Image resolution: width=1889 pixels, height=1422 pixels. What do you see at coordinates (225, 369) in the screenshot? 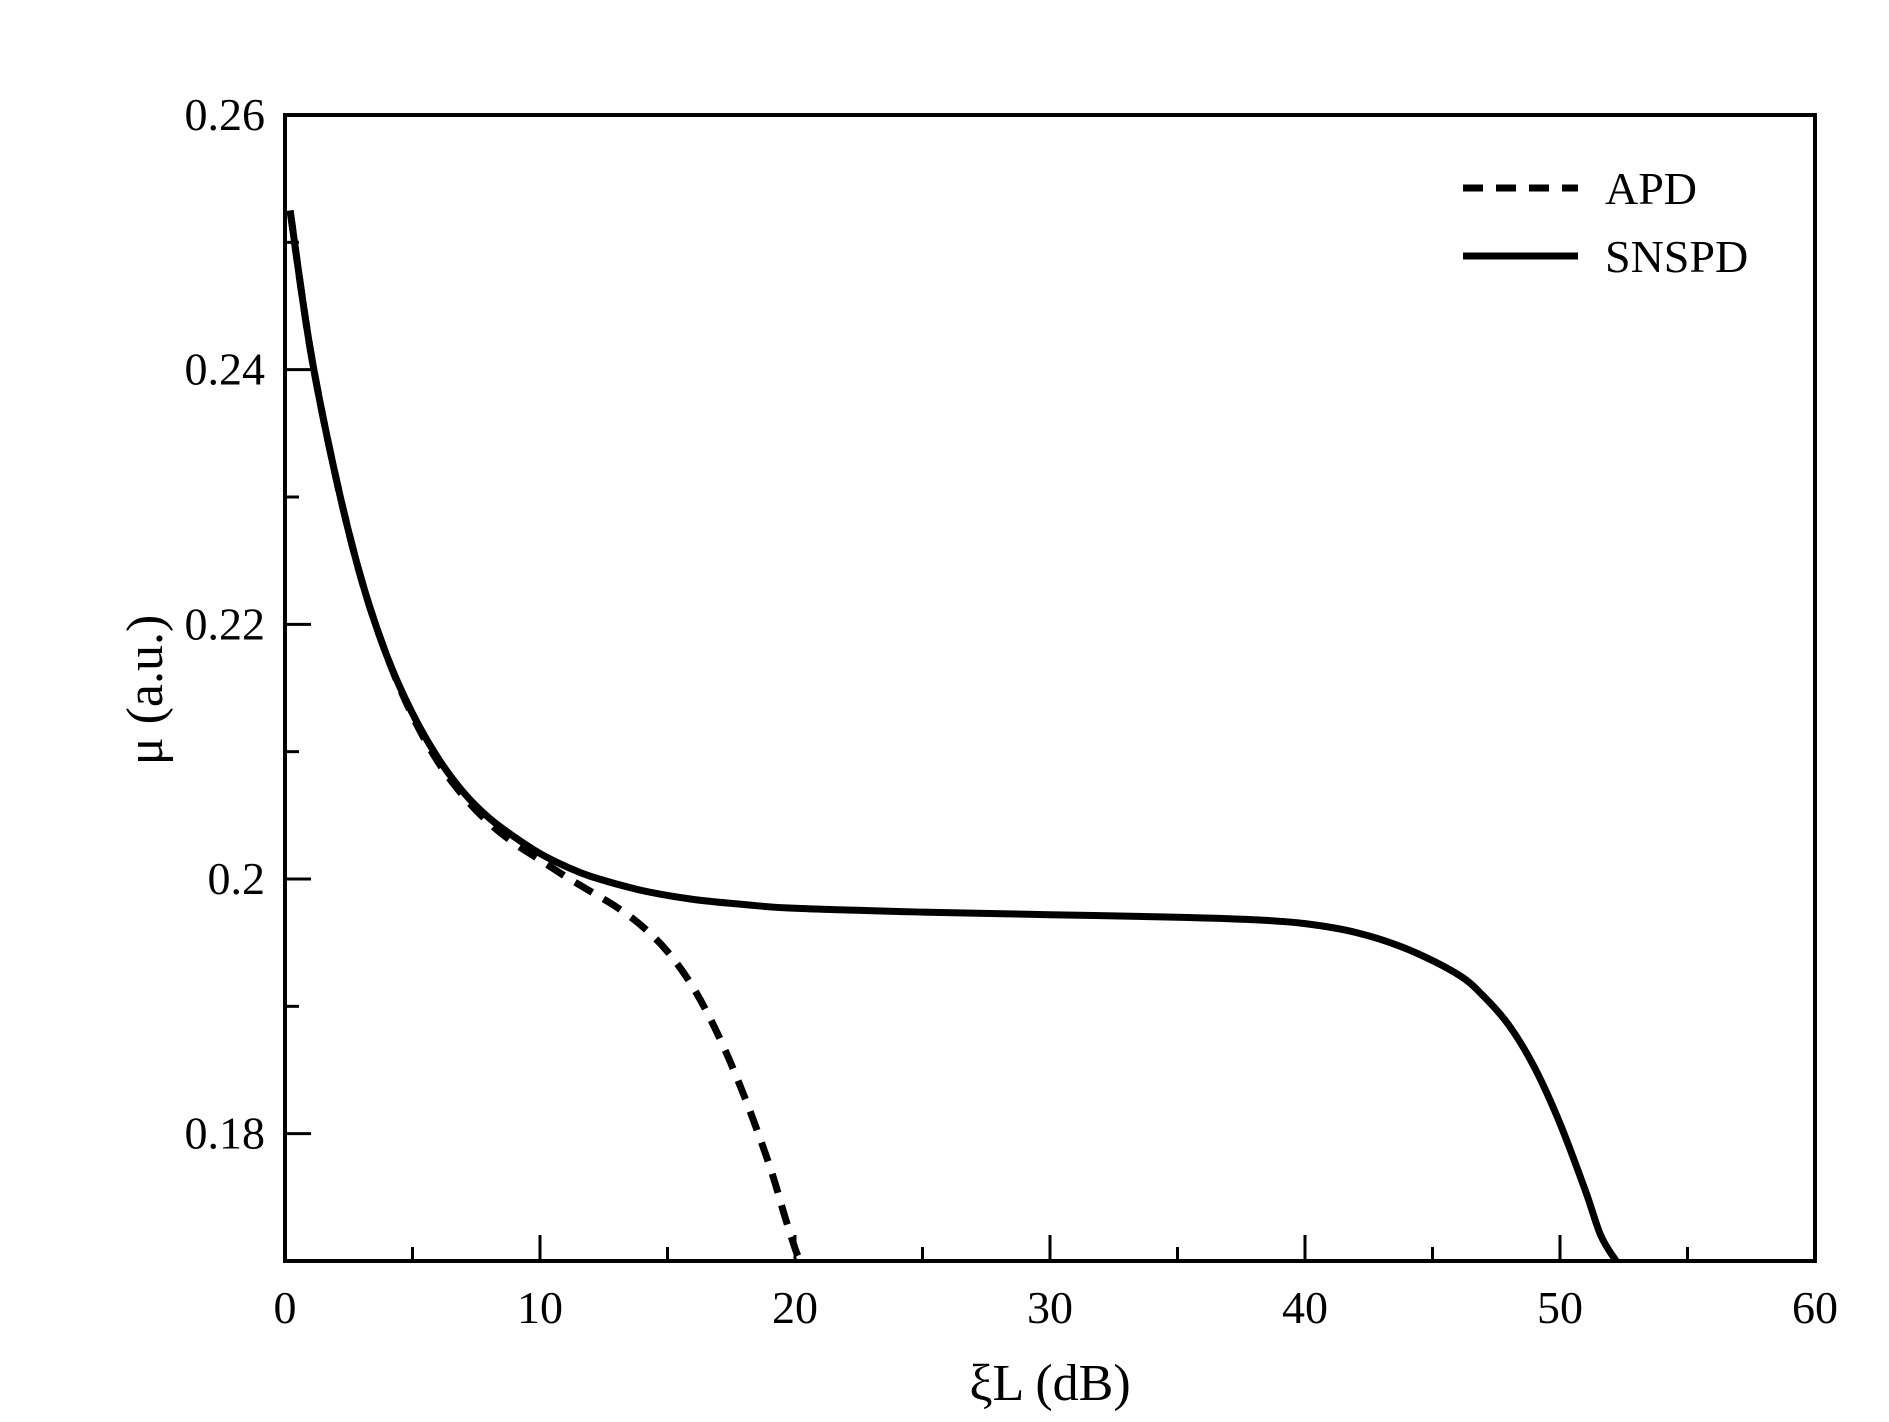
I see `y-tick-label: 0.24` at bounding box center [225, 369].